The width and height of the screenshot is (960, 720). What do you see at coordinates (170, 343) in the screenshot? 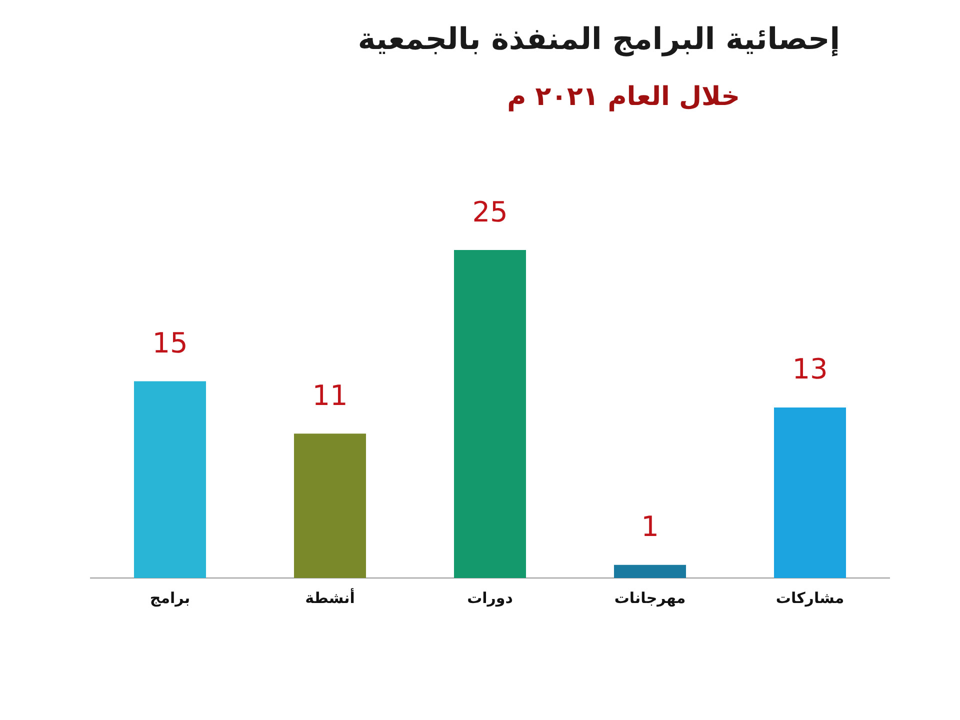
I see `data-label: 15` at bounding box center [170, 343].